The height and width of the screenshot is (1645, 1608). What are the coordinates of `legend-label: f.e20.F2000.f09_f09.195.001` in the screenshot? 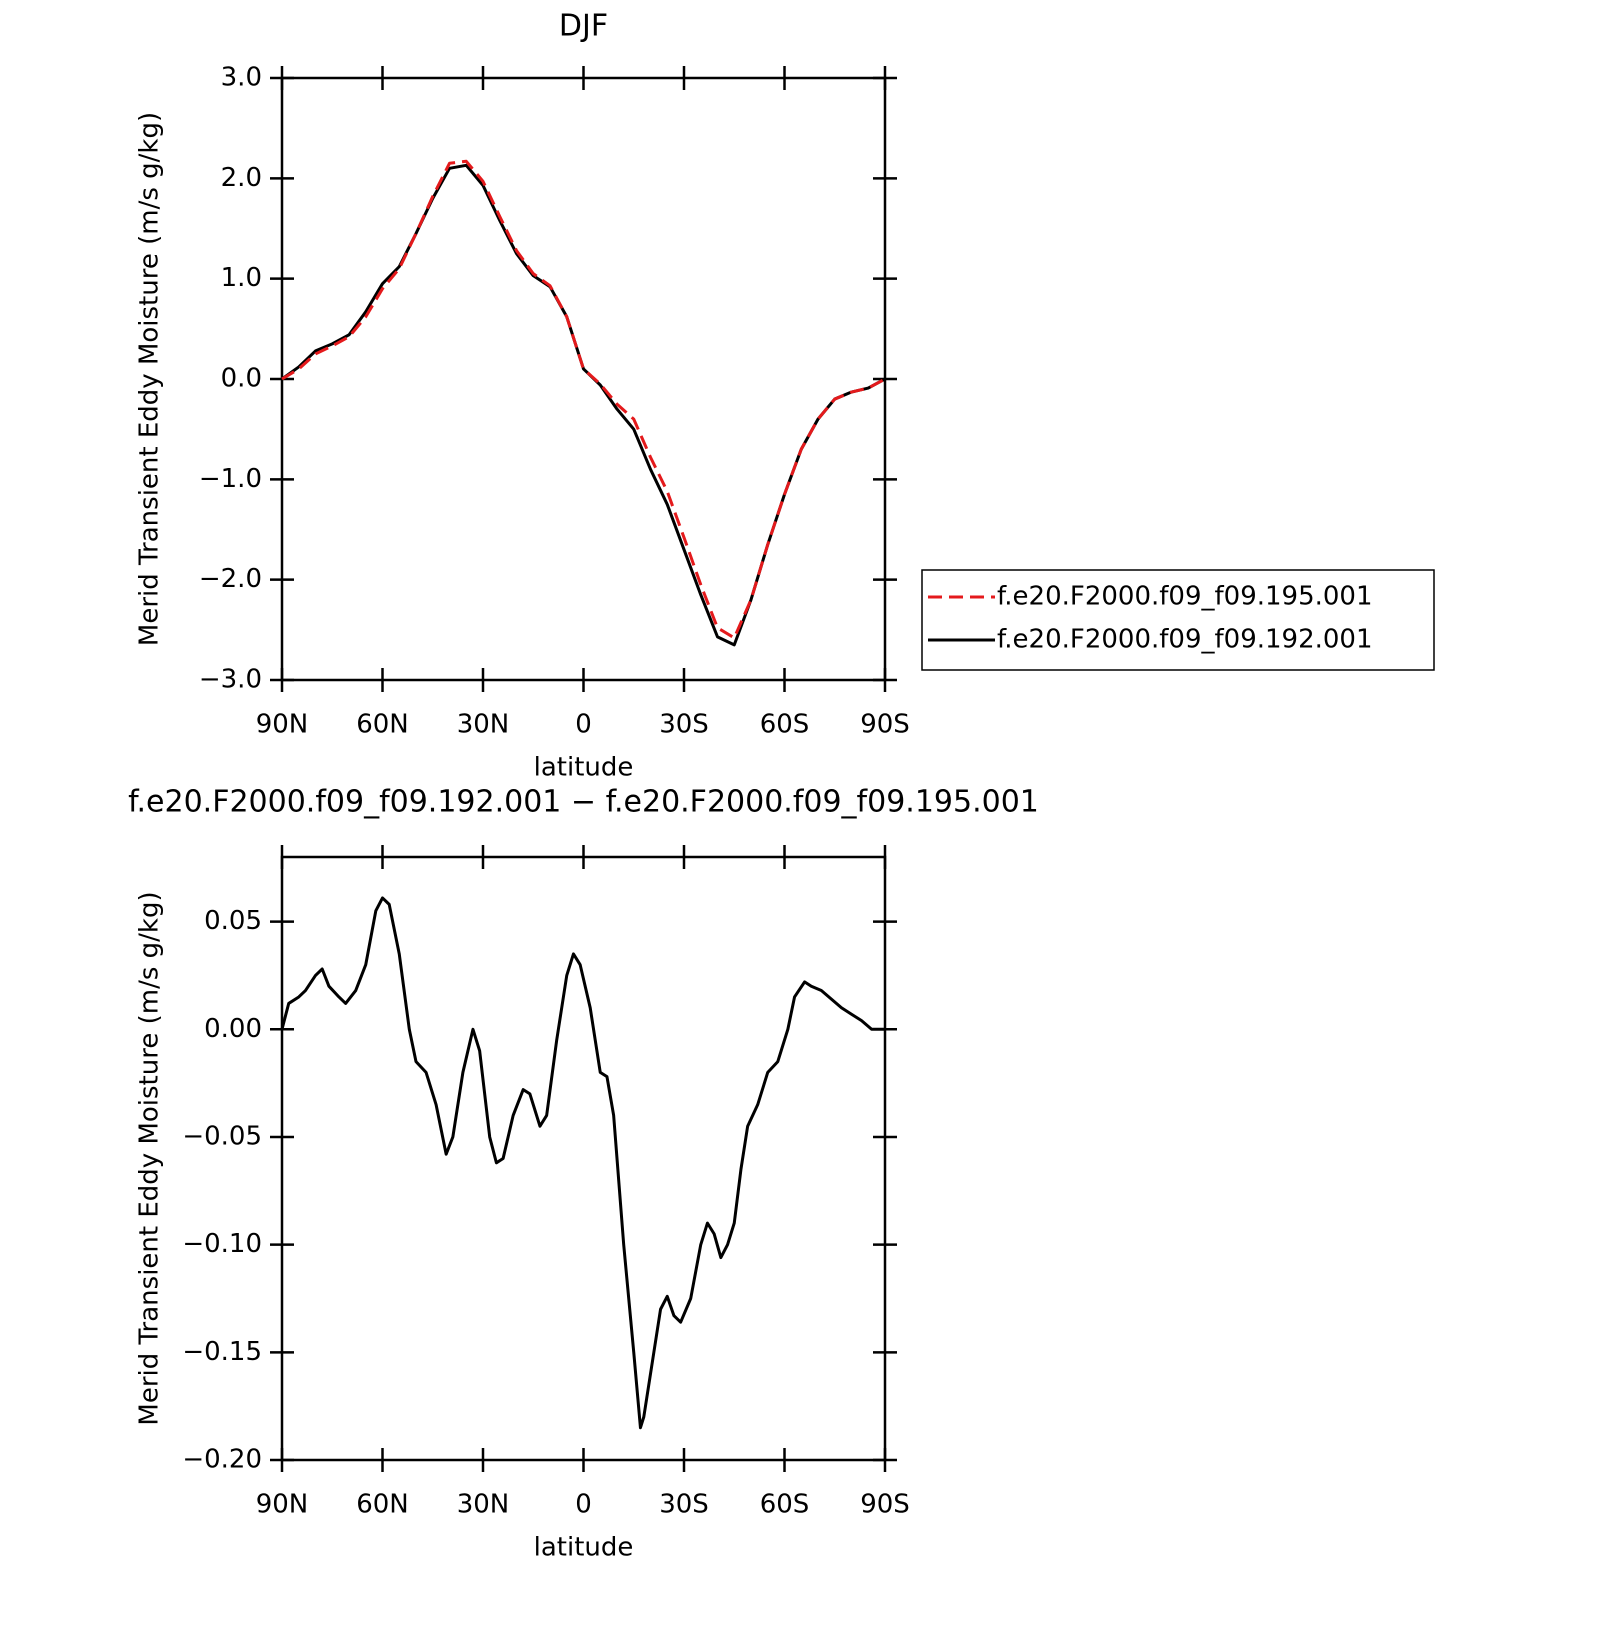 It's located at (1185, 597).